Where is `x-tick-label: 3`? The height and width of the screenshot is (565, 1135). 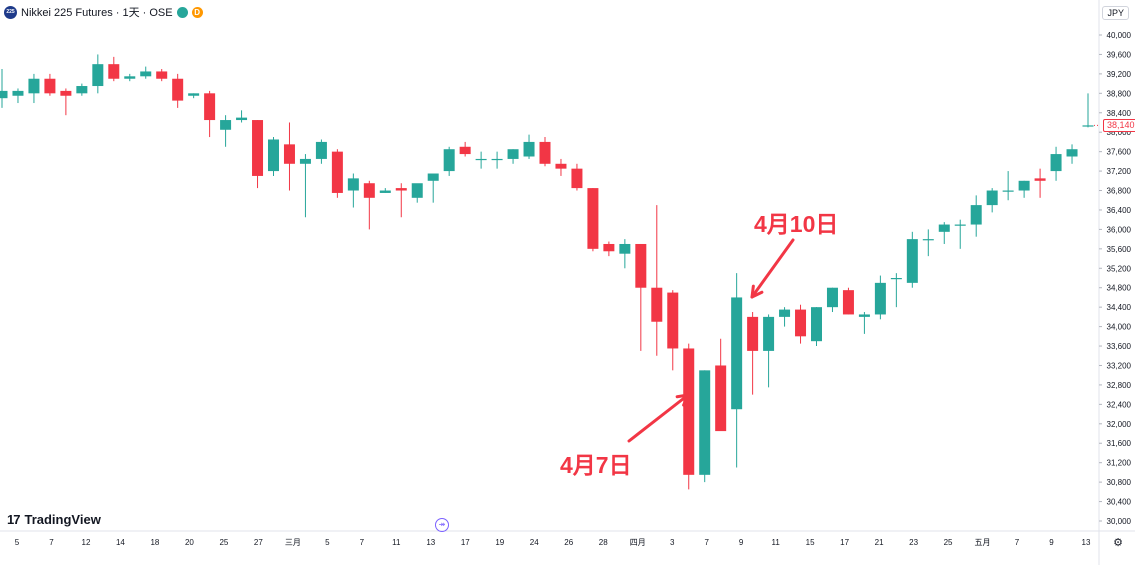
x-tick-label: 3 is located at coordinates (672, 542).